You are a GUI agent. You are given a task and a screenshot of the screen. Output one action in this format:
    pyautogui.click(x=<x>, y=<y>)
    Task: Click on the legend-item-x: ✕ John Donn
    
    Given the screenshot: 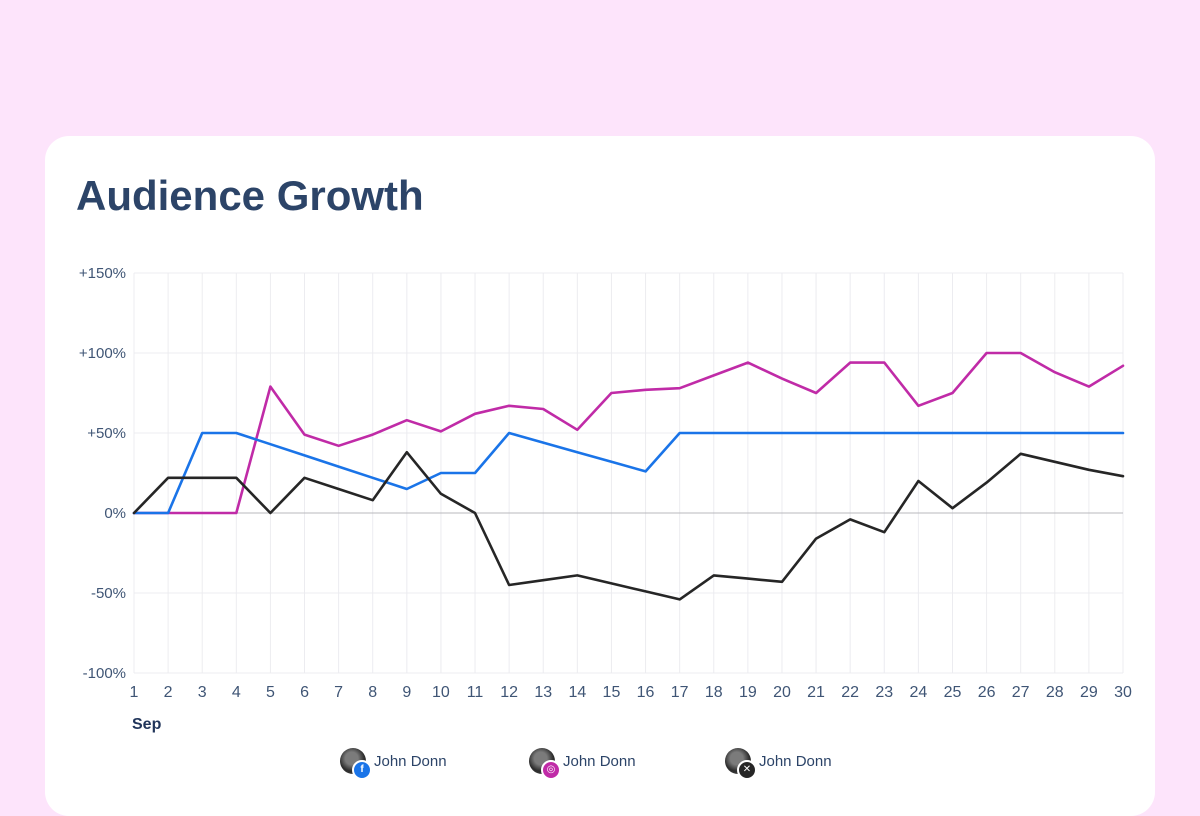 What is the action you would take?
    pyautogui.click(x=778, y=764)
    